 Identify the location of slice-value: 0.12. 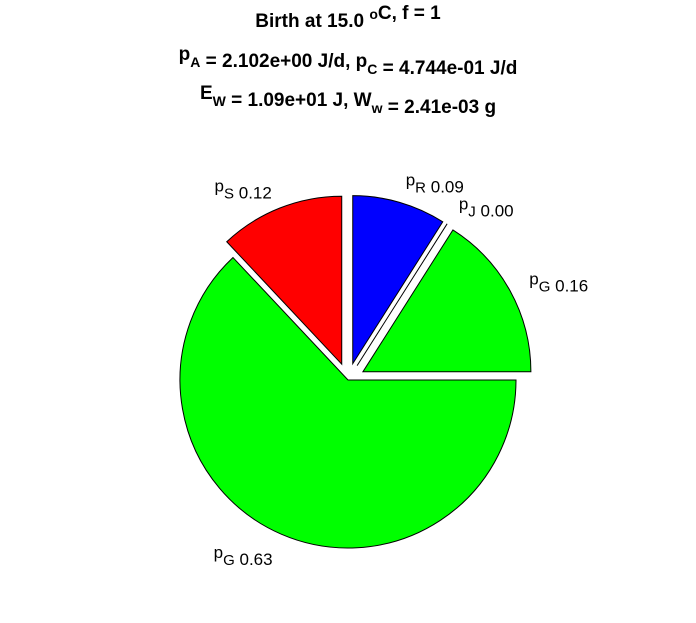
(255, 193).